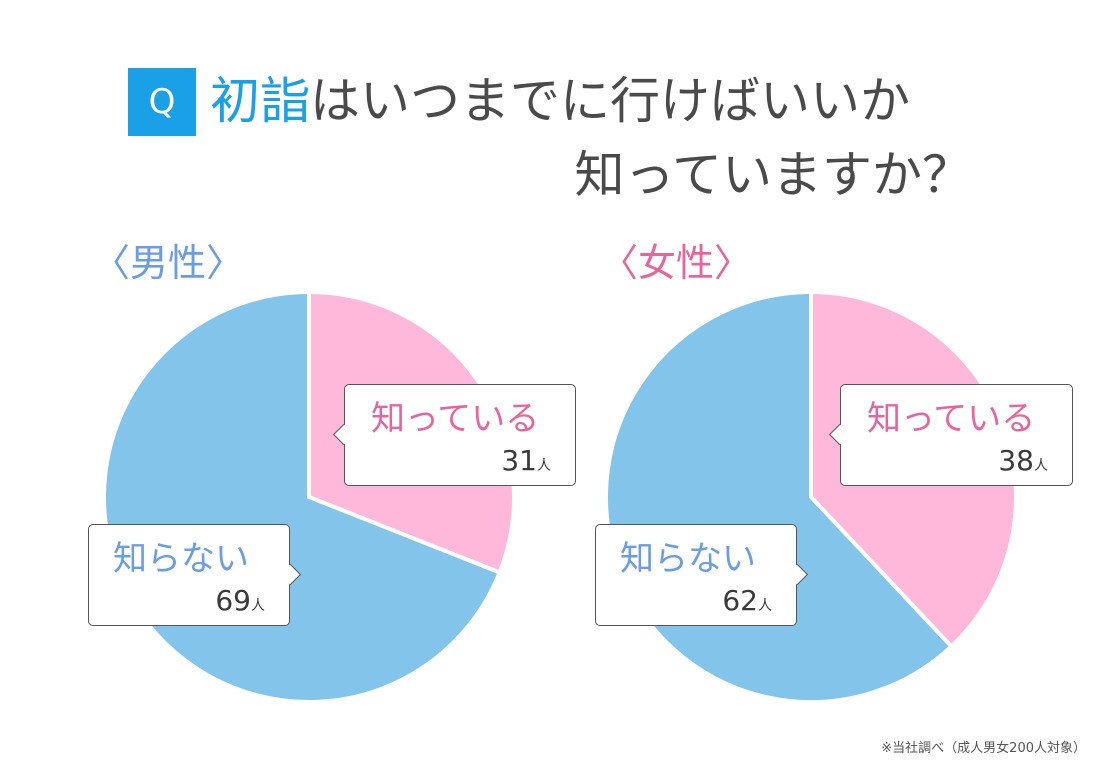 The height and width of the screenshot is (770, 1100). What do you see at coordinates (951, 419) in the screenshot?
I see `female-known-label: 知っている` at bounding box center [951, 419].